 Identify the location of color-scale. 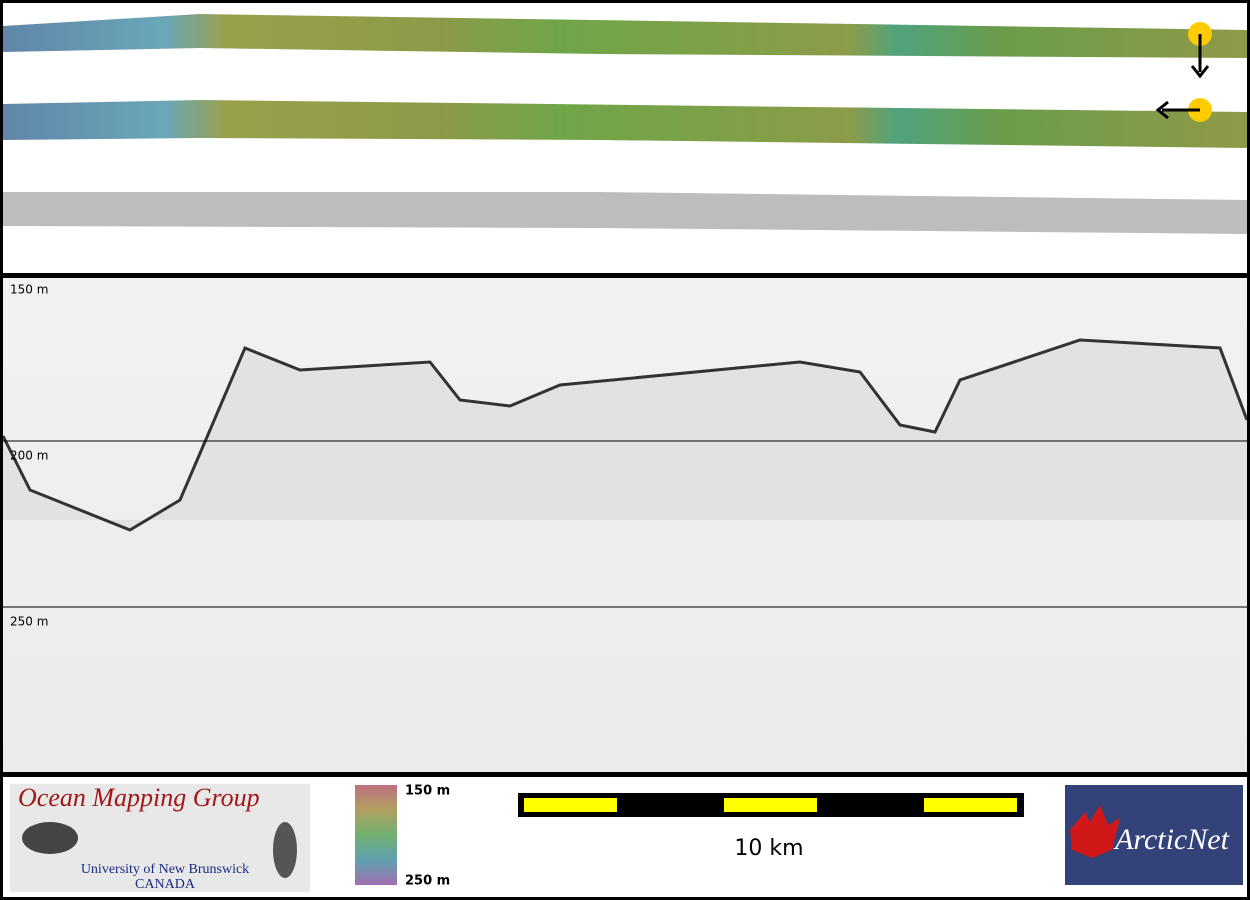
(376, 835).